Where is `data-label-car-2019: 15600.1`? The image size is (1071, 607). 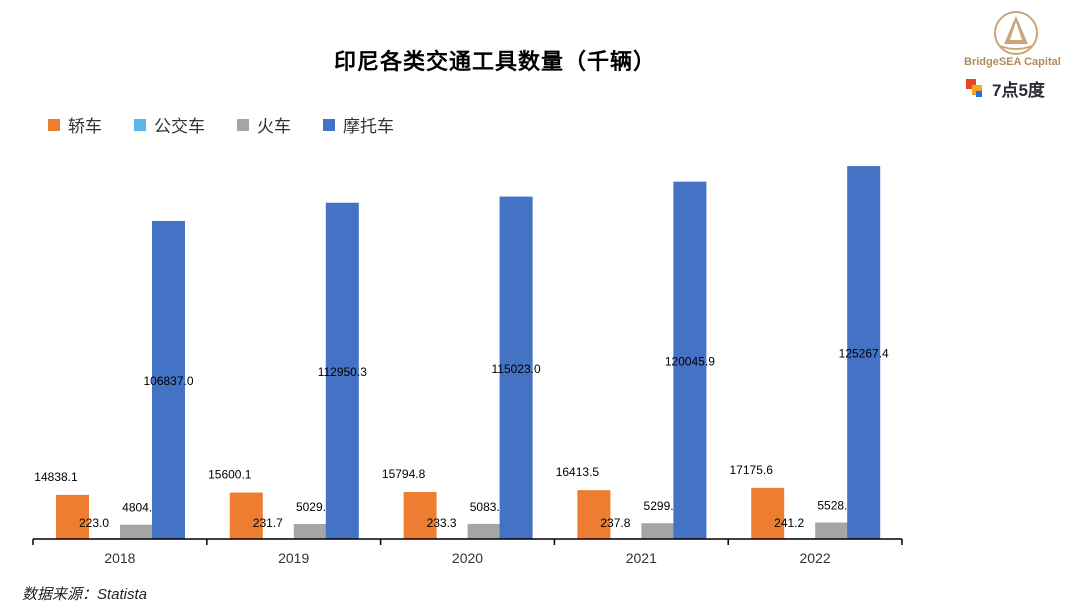 data-label-car-2019: 15600.1 is located at coordinates (230, 475).